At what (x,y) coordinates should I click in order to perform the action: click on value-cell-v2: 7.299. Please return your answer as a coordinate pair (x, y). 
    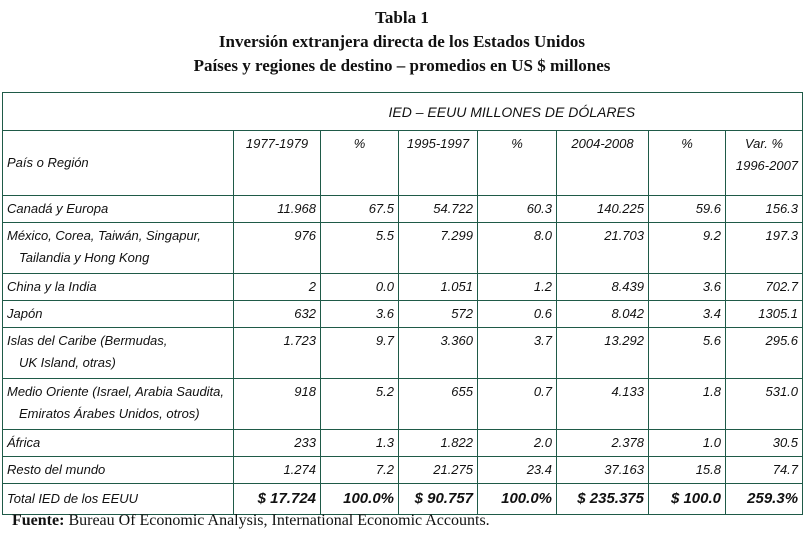
    Looking at the image, I should click on (438, 248).